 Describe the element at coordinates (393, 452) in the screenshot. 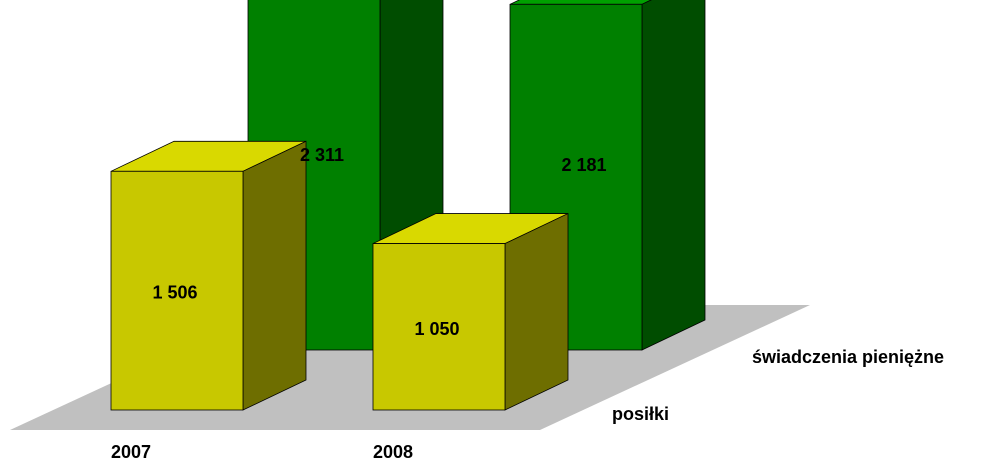

I see `category-label: 2008` at that location.